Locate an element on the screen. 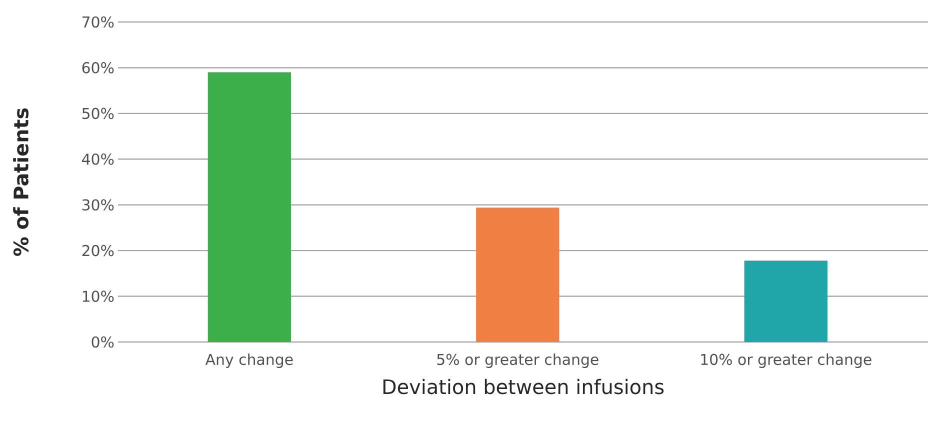  y-tick-label: 60% is located at coordinates (98, 68).